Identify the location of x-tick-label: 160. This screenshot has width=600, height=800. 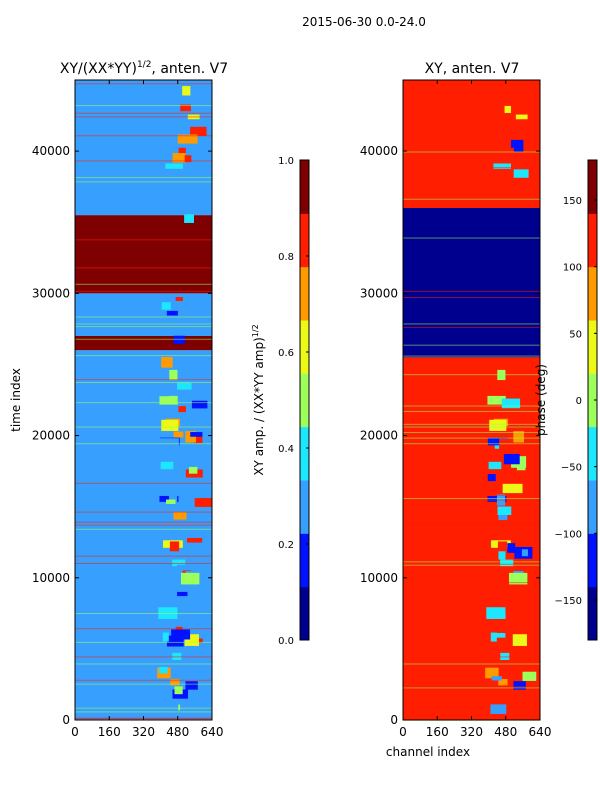
(109, 732).